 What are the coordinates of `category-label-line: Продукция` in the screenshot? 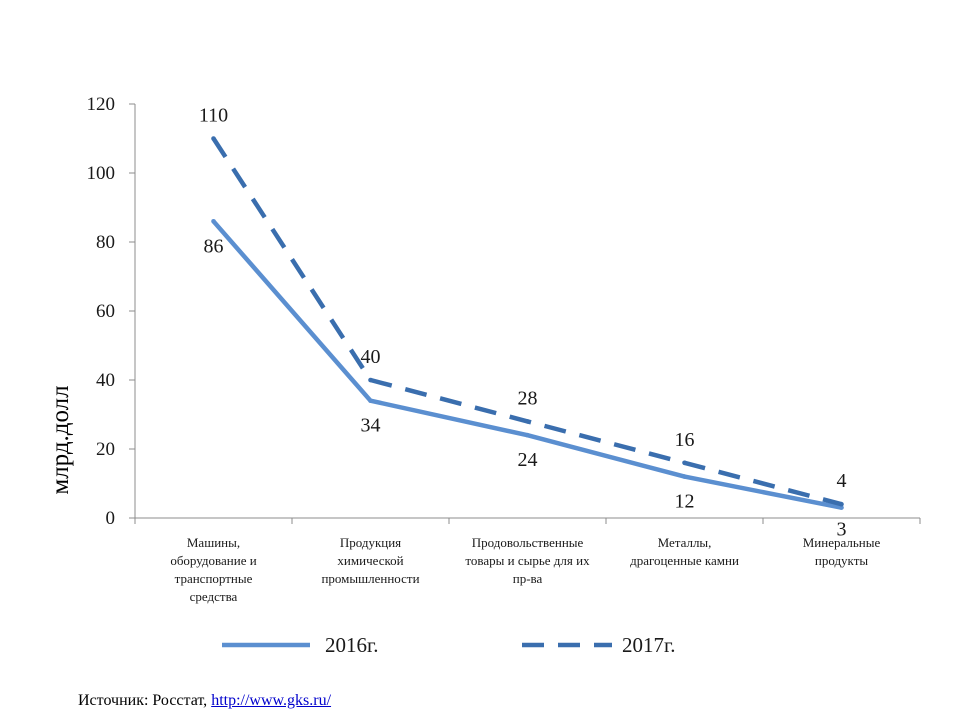 It's located at (370, 542).